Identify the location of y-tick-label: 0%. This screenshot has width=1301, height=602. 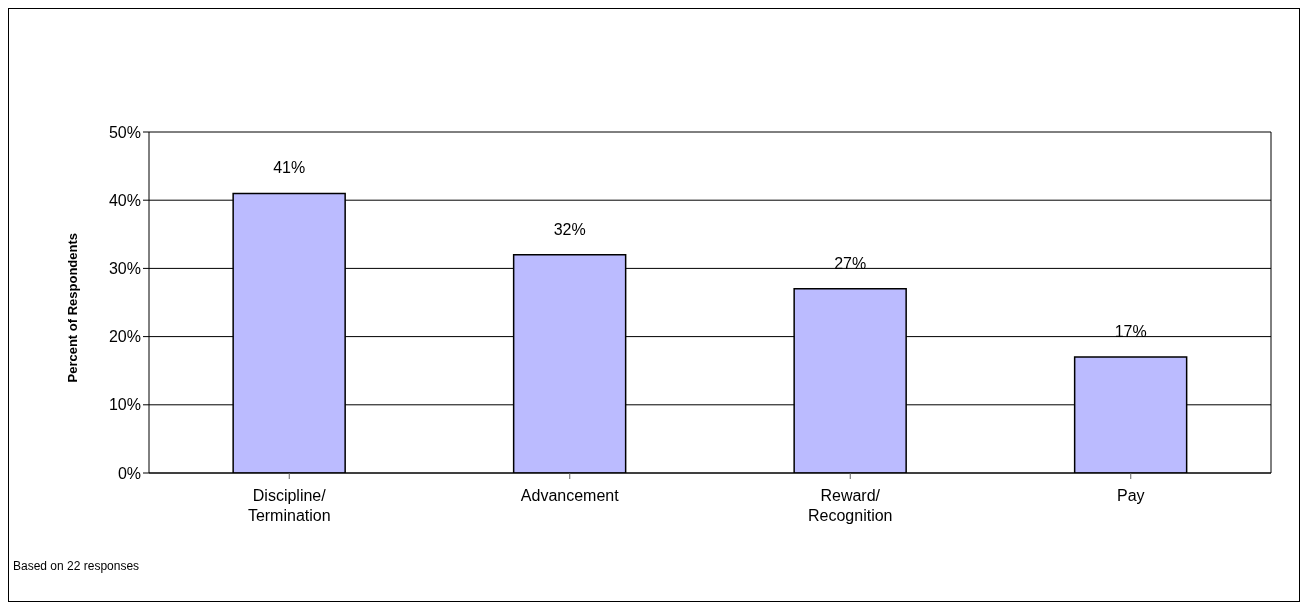
(129, 473).